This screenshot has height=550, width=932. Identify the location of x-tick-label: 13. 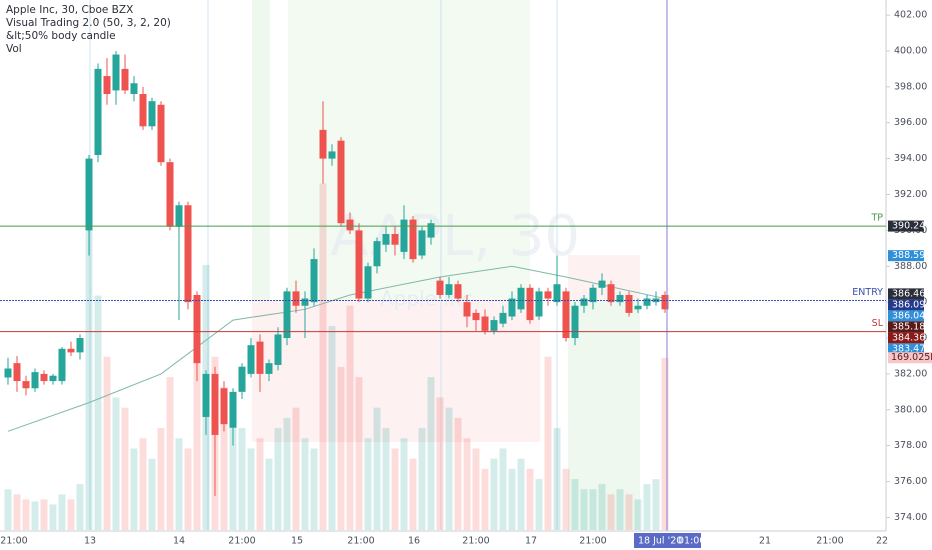
(90, 541).